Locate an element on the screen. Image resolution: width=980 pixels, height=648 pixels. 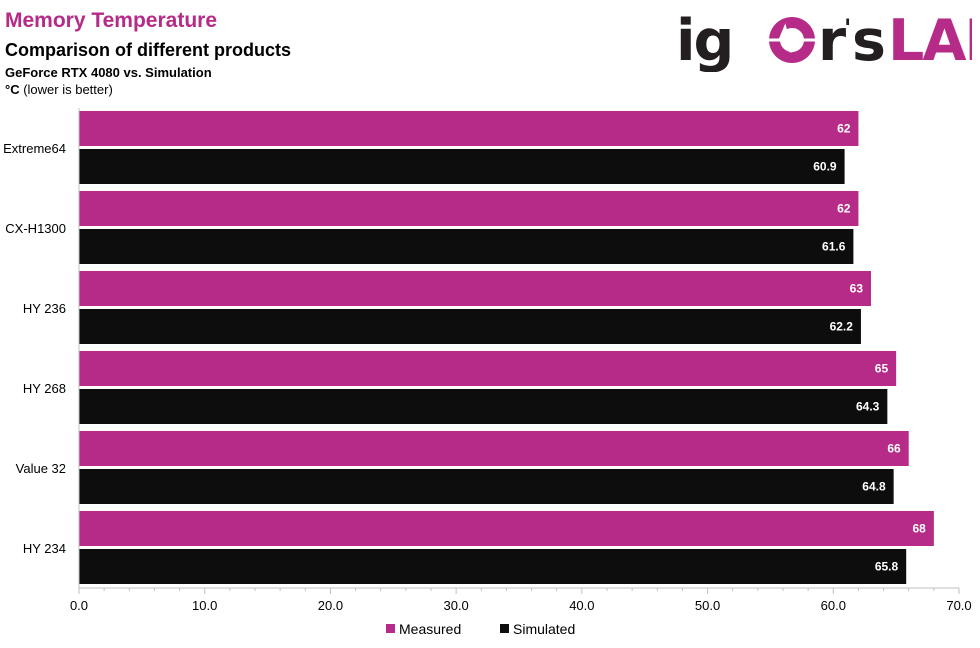
logo-text-lab: LAB is located at coordinates (930, 40).